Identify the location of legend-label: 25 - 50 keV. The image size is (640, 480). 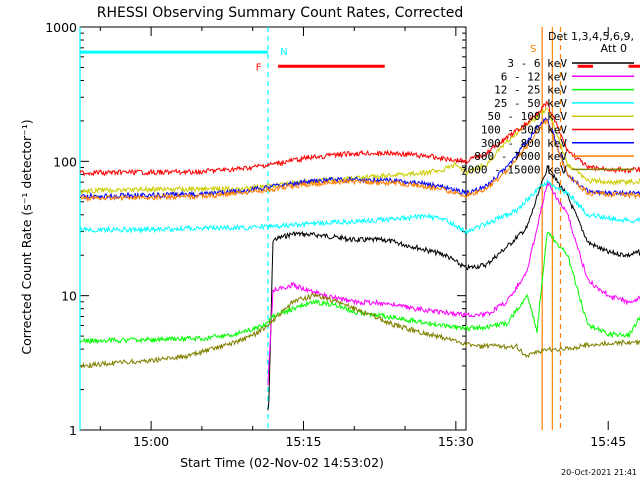
(530, 103).